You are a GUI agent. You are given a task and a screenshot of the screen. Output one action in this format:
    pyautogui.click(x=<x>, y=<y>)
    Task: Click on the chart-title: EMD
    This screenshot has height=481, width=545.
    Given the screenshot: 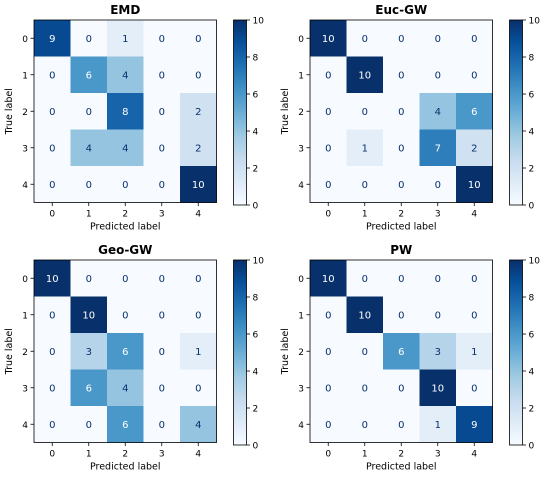 What is the action you would take?
    pyautogui.click(x=125, y=10)
    